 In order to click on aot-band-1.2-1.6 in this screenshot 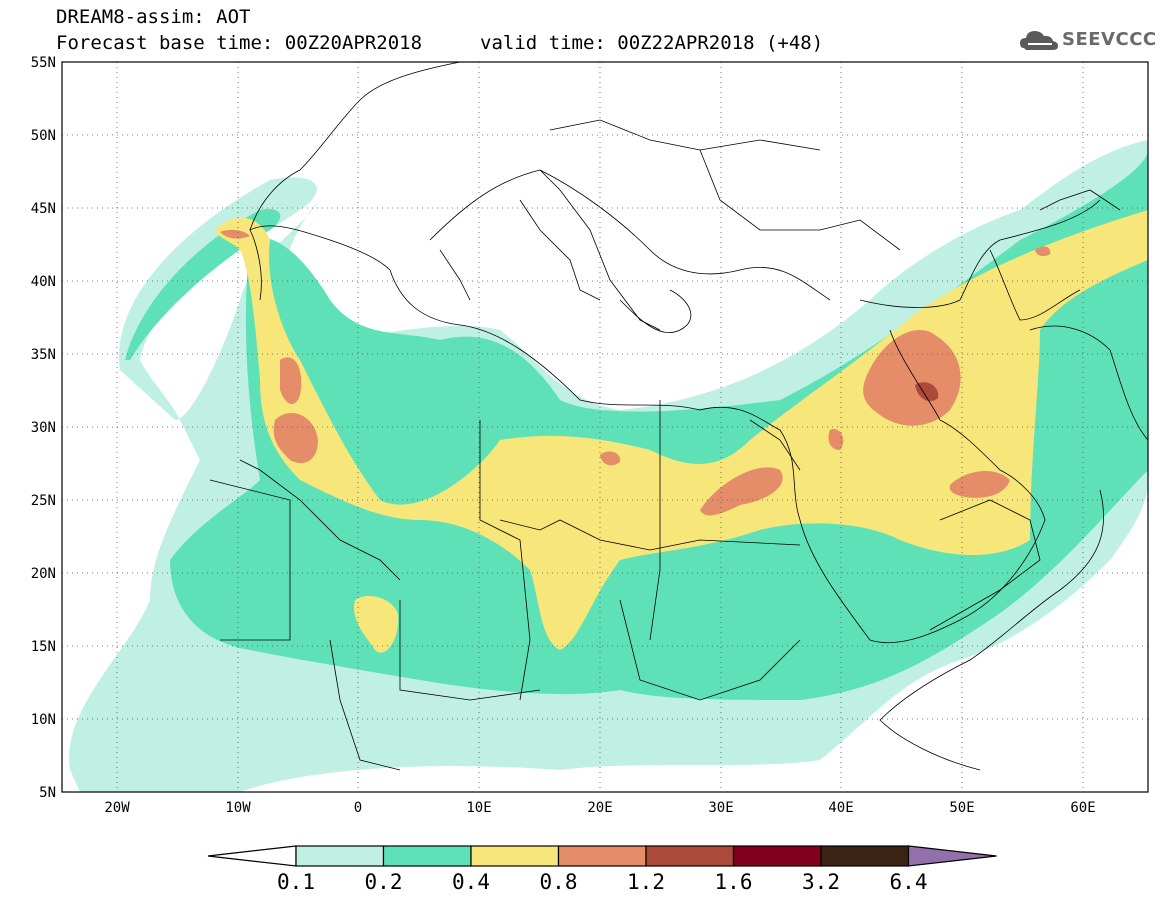, I will do `click(927, 392)`.